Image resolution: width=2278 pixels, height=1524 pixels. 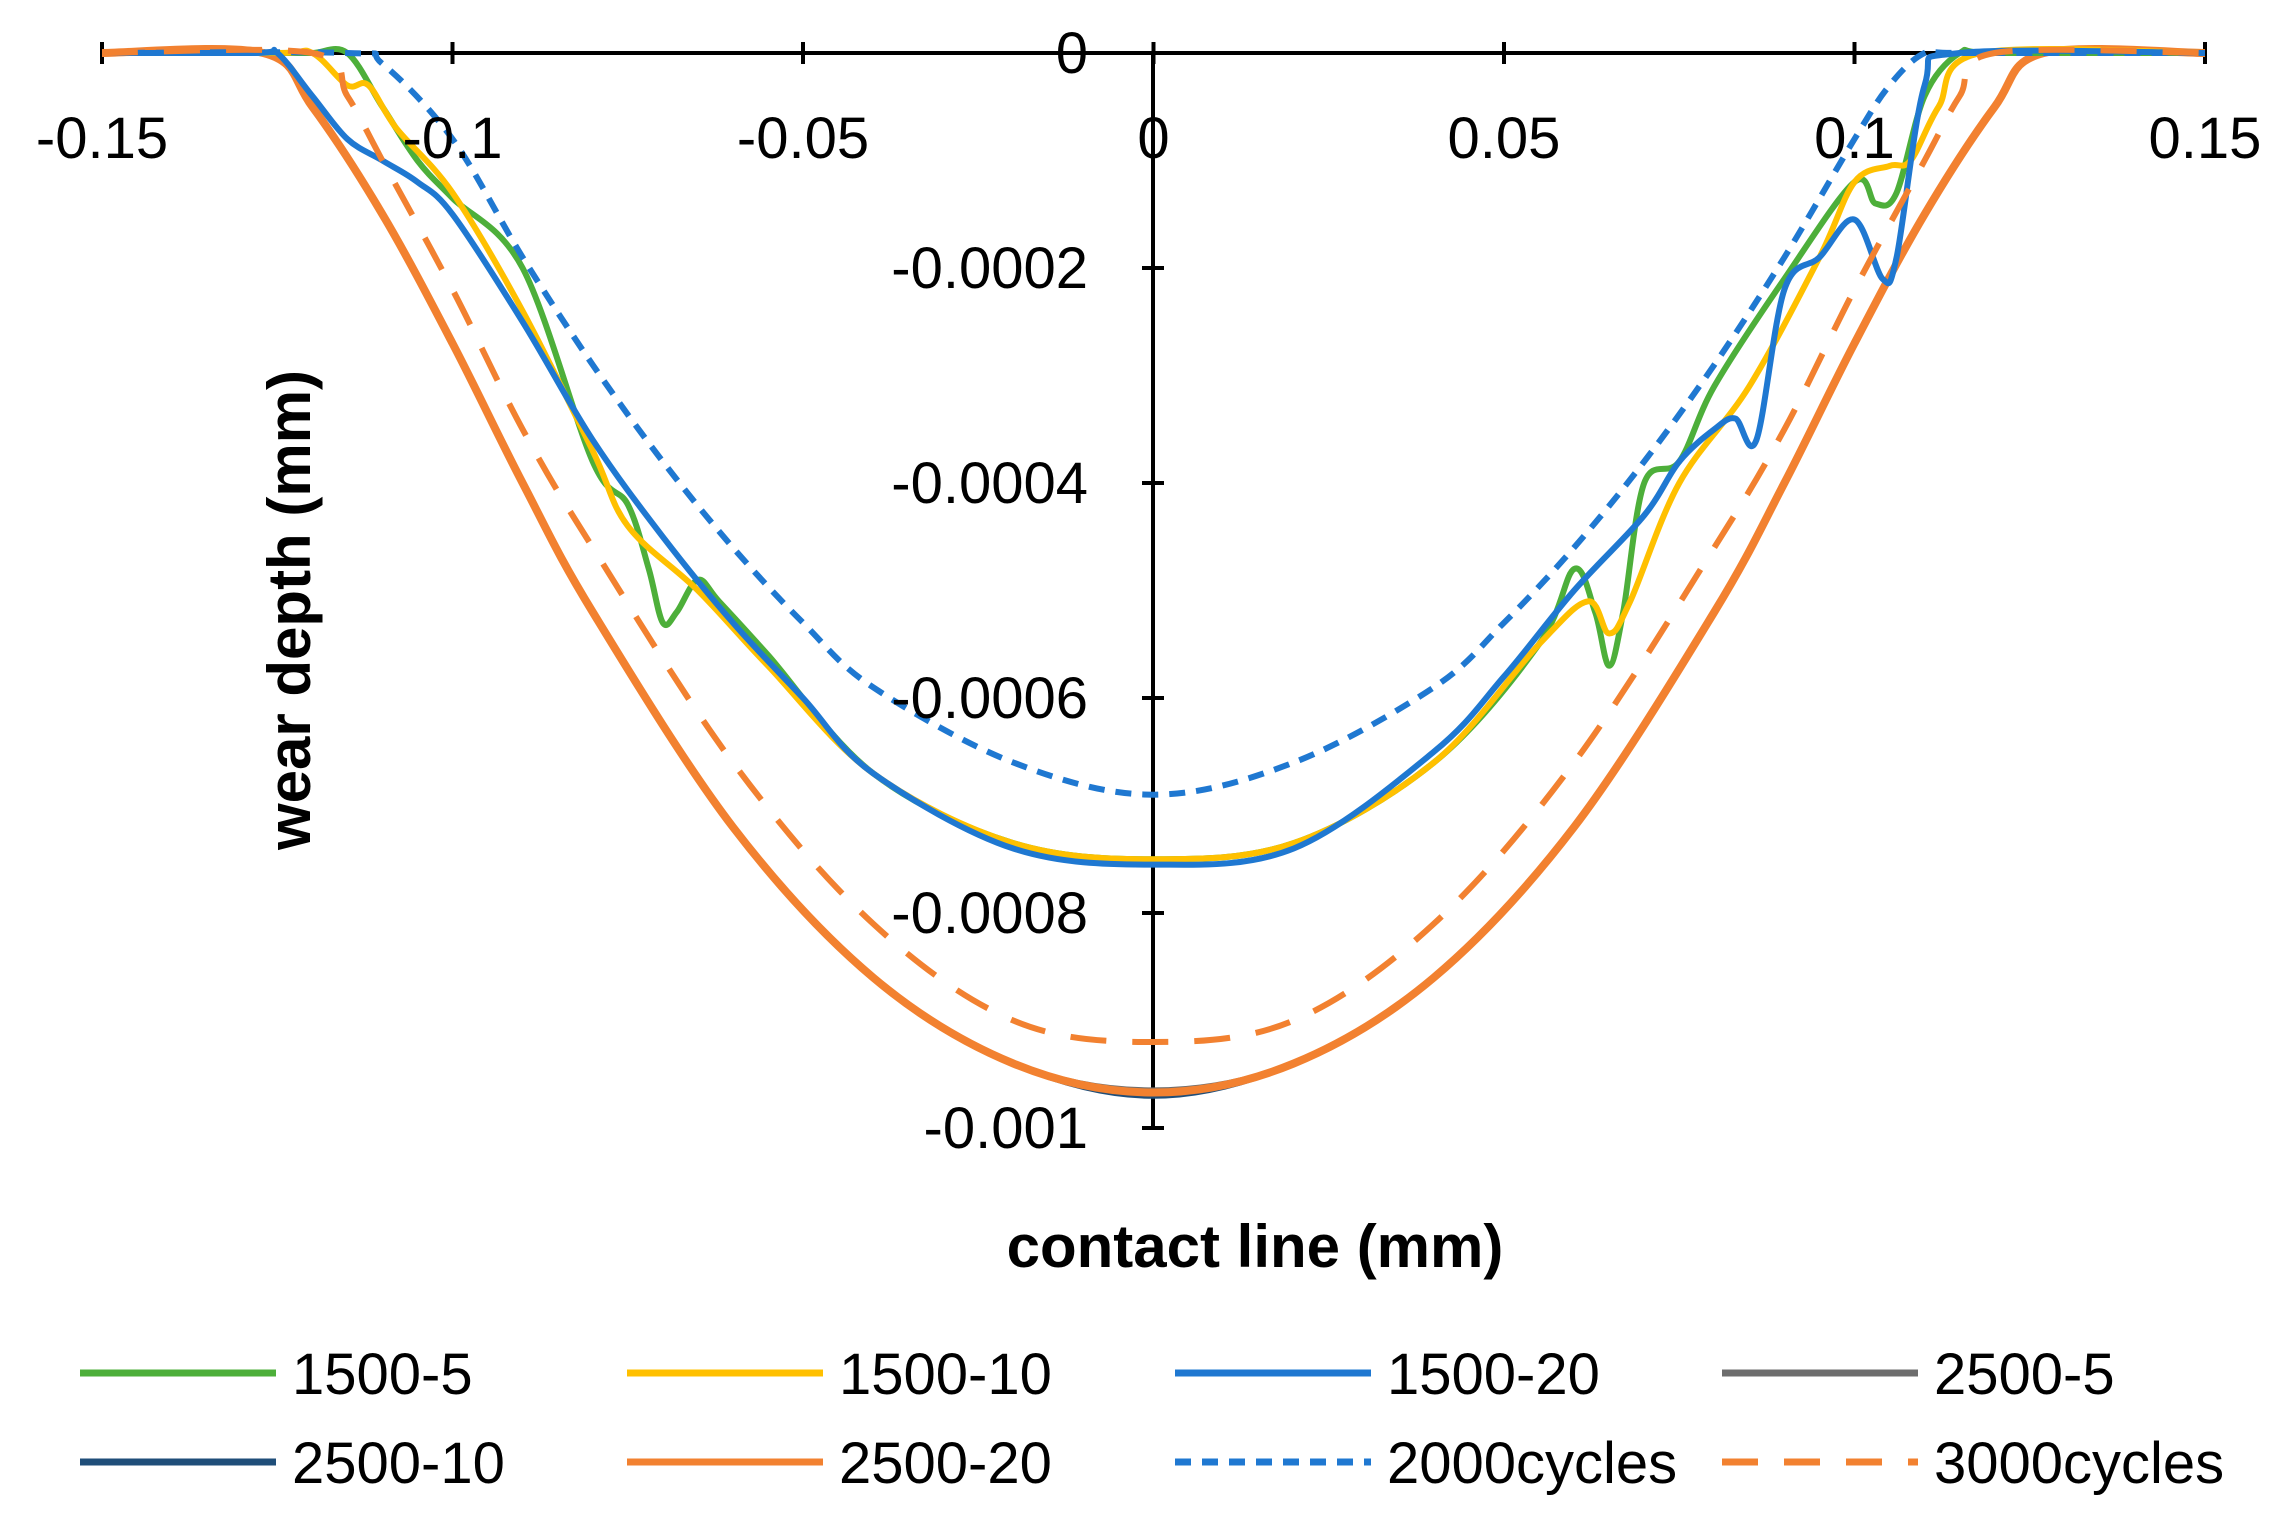 I want to click on legend-label: 2000cycles, so click(x=1532, y=1463).